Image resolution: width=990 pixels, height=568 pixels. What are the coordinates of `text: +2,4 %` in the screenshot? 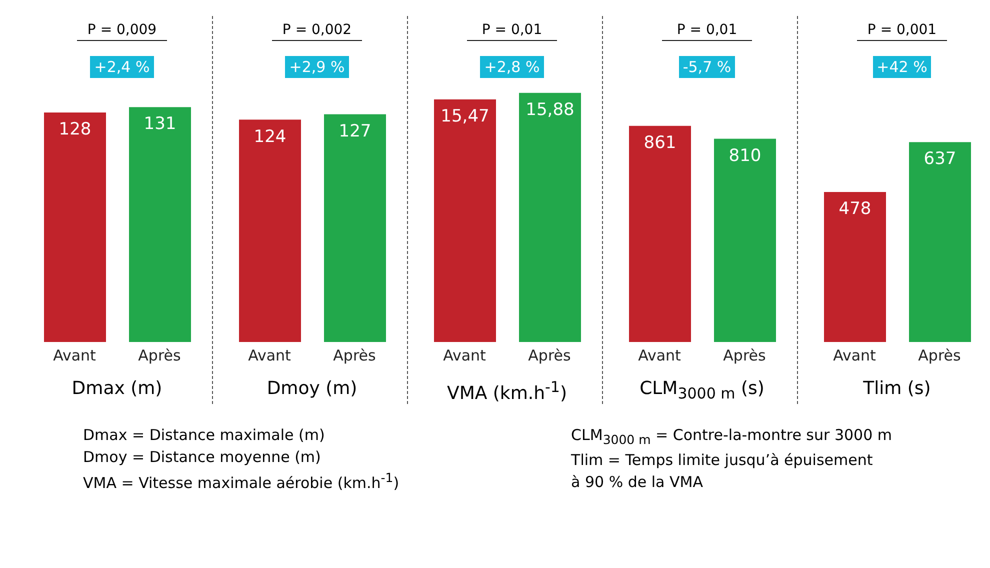 It's located at (122, 67).